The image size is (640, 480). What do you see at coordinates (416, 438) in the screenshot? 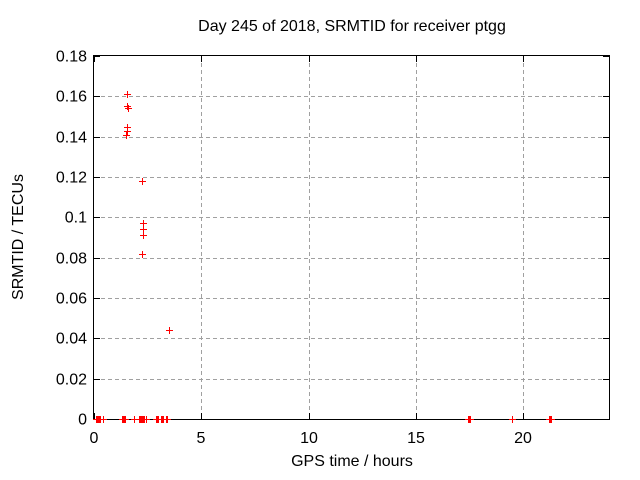
I see `x-tick-label: 15` at bounding box center [416, 438].